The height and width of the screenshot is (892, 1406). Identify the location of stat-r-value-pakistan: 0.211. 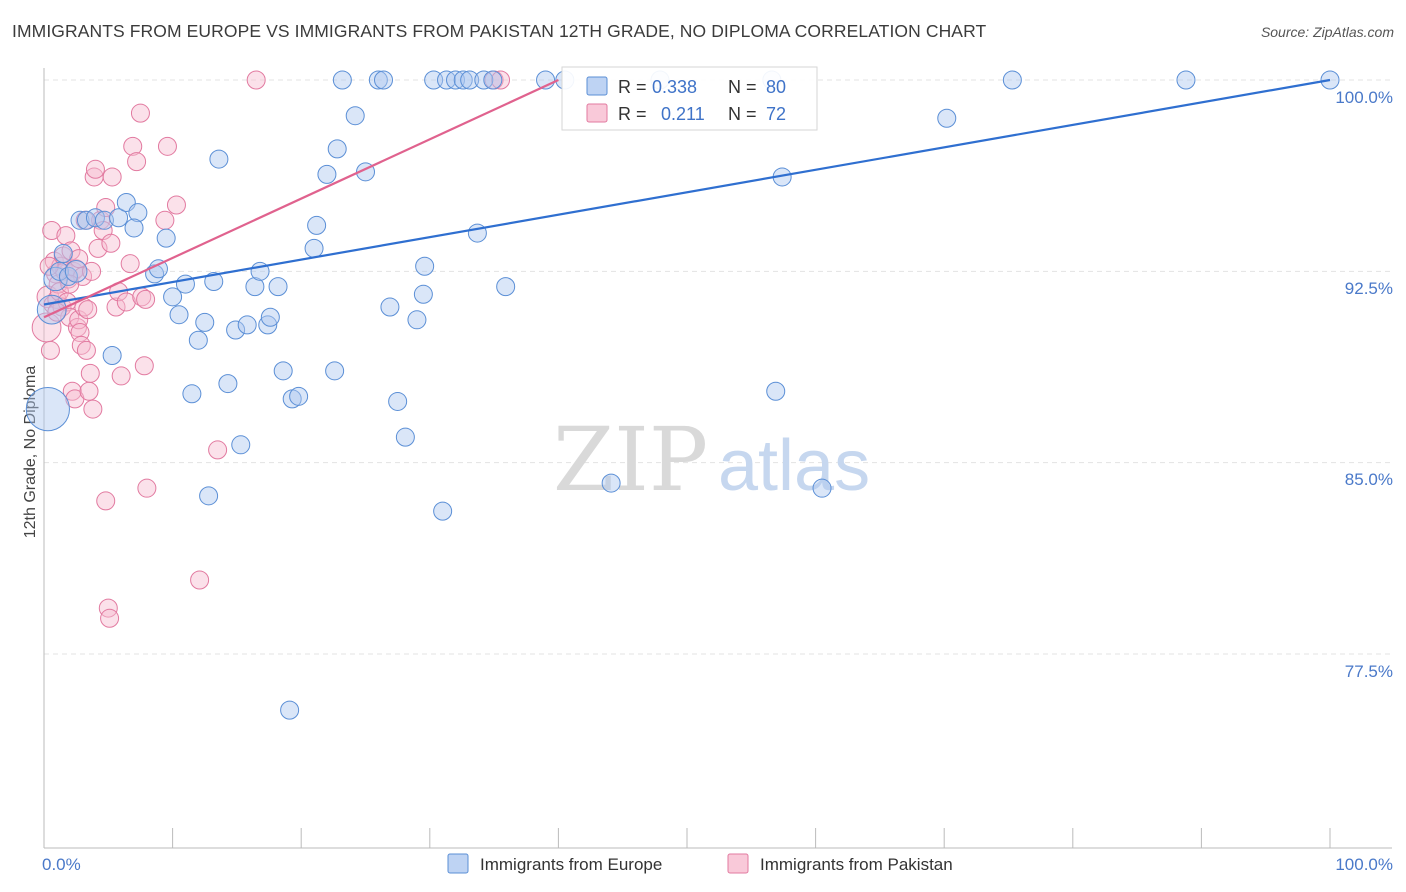
(683, 114).